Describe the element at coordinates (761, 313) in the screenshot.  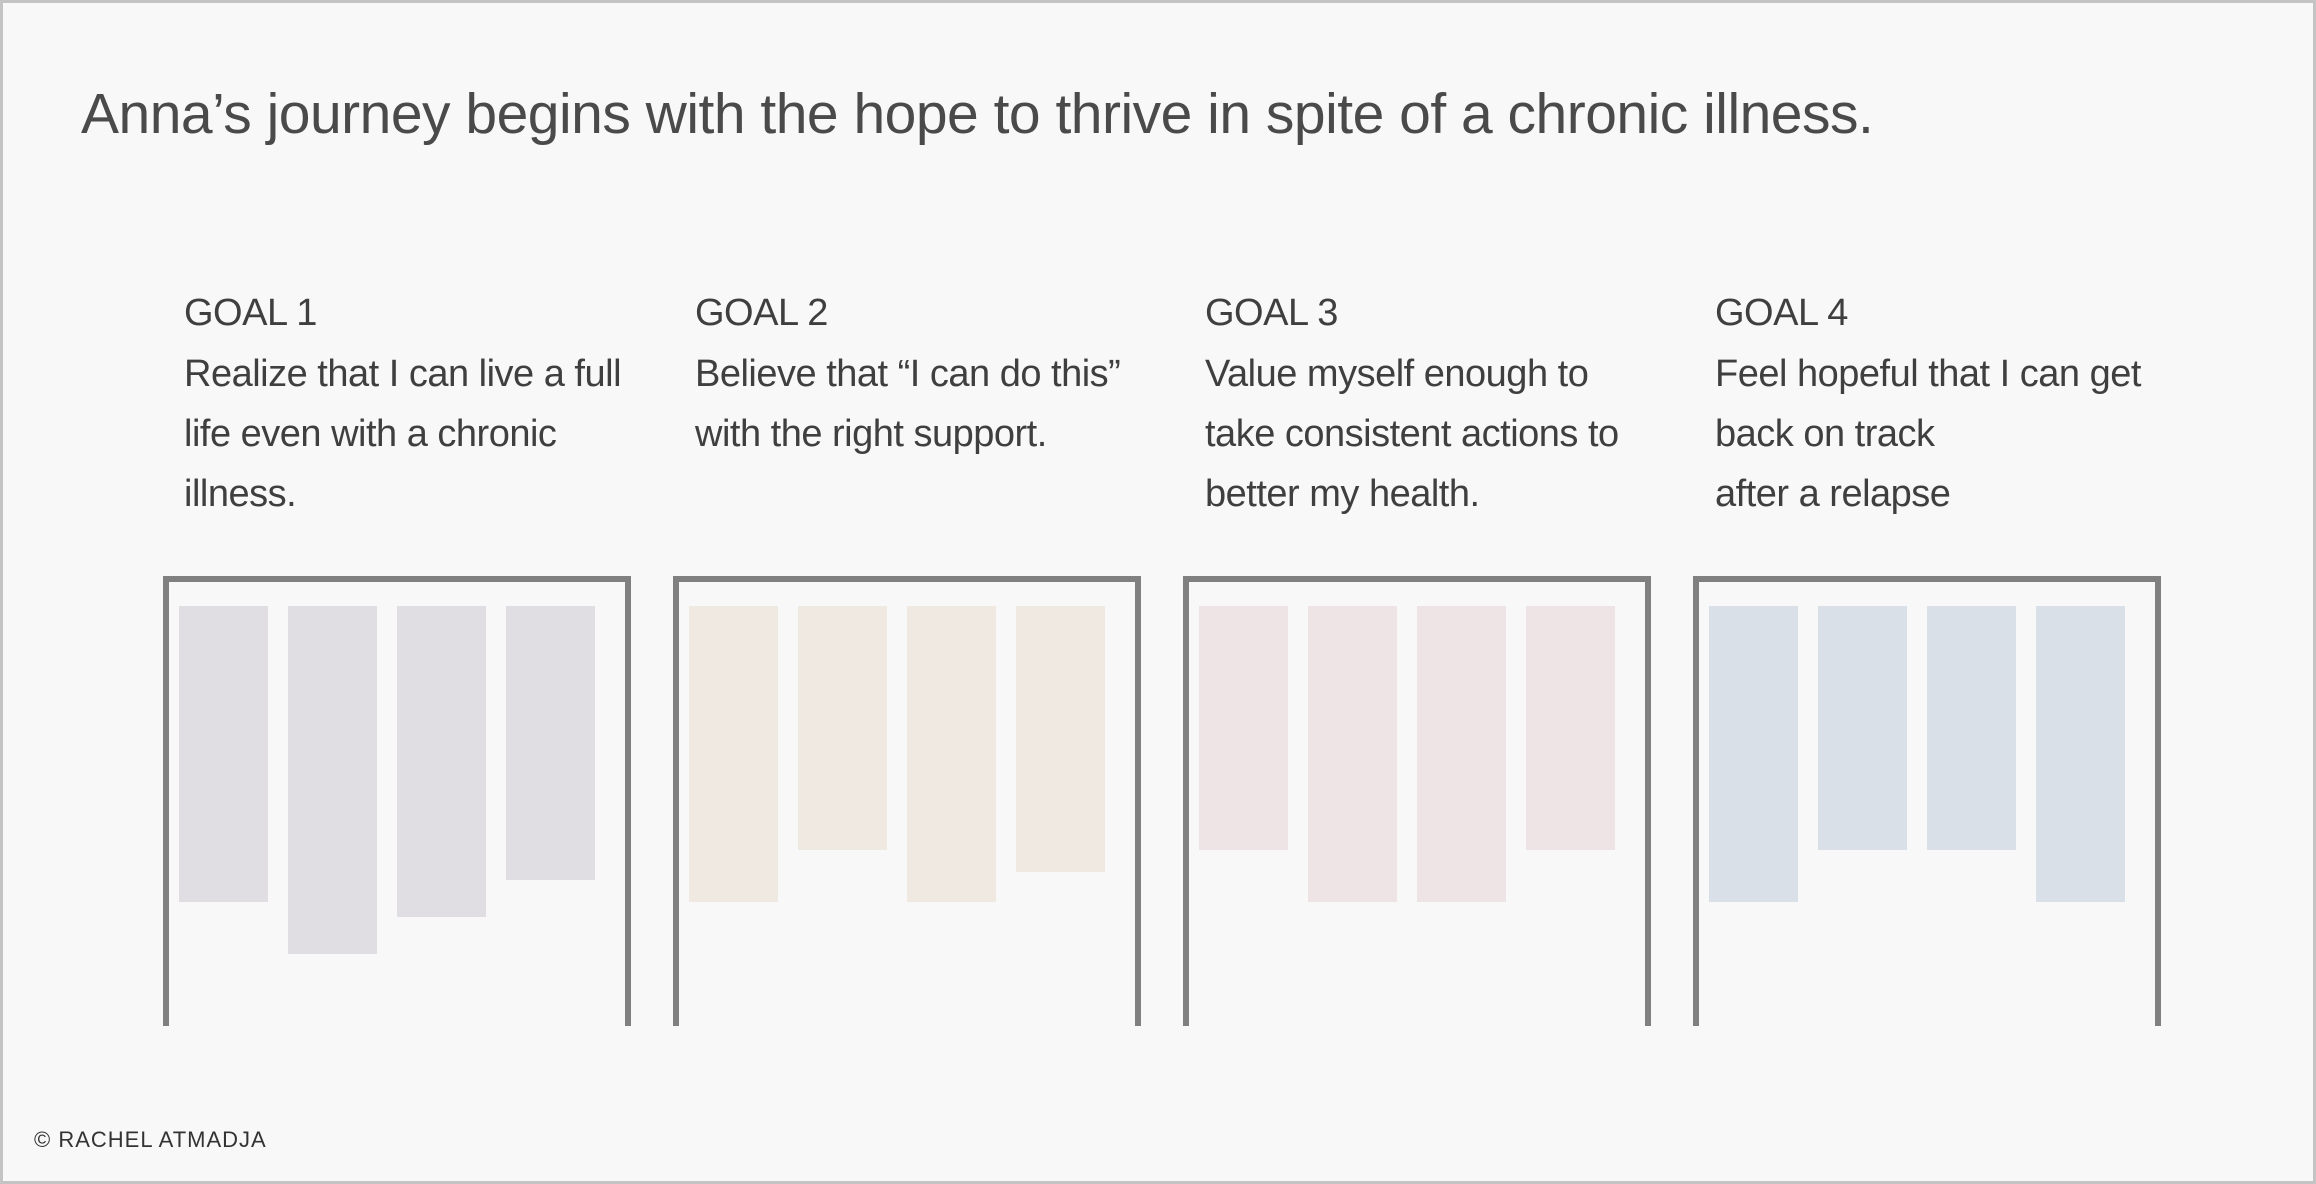
I see `goal-2-label: GOAL 2` at that location.